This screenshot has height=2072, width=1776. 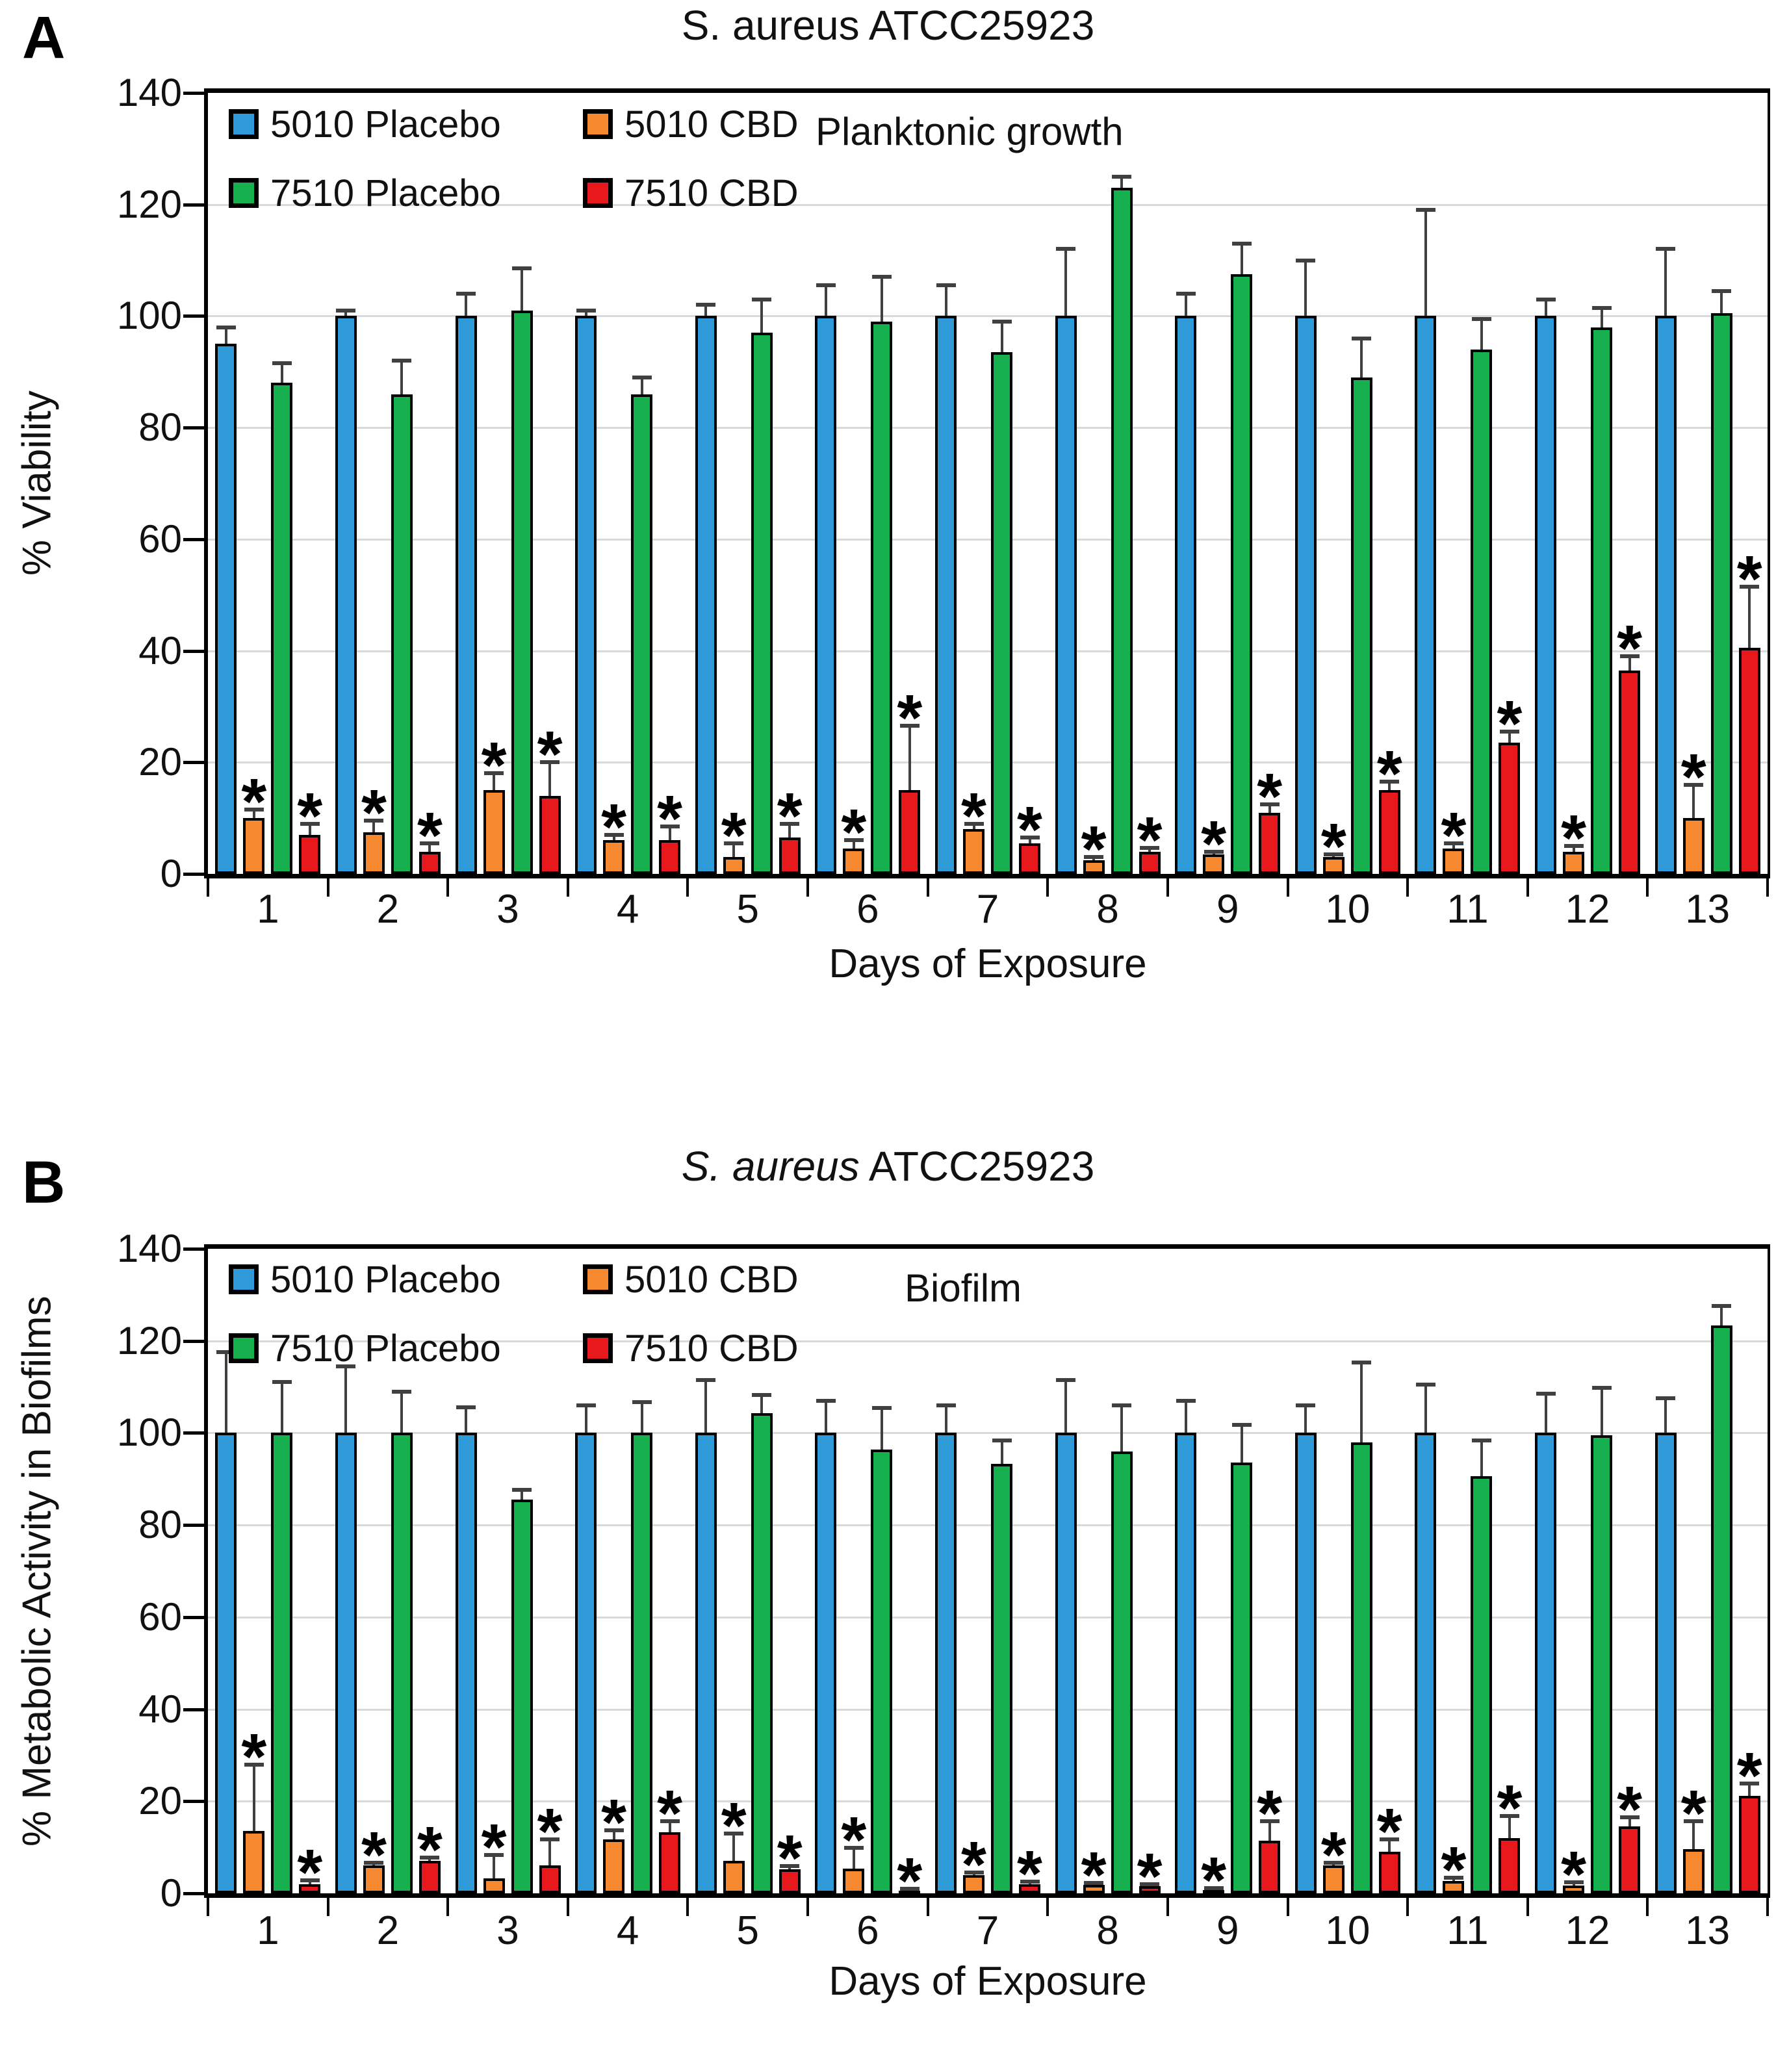 I want to click on x-tick-label: 6, so click(x=868, y=909).